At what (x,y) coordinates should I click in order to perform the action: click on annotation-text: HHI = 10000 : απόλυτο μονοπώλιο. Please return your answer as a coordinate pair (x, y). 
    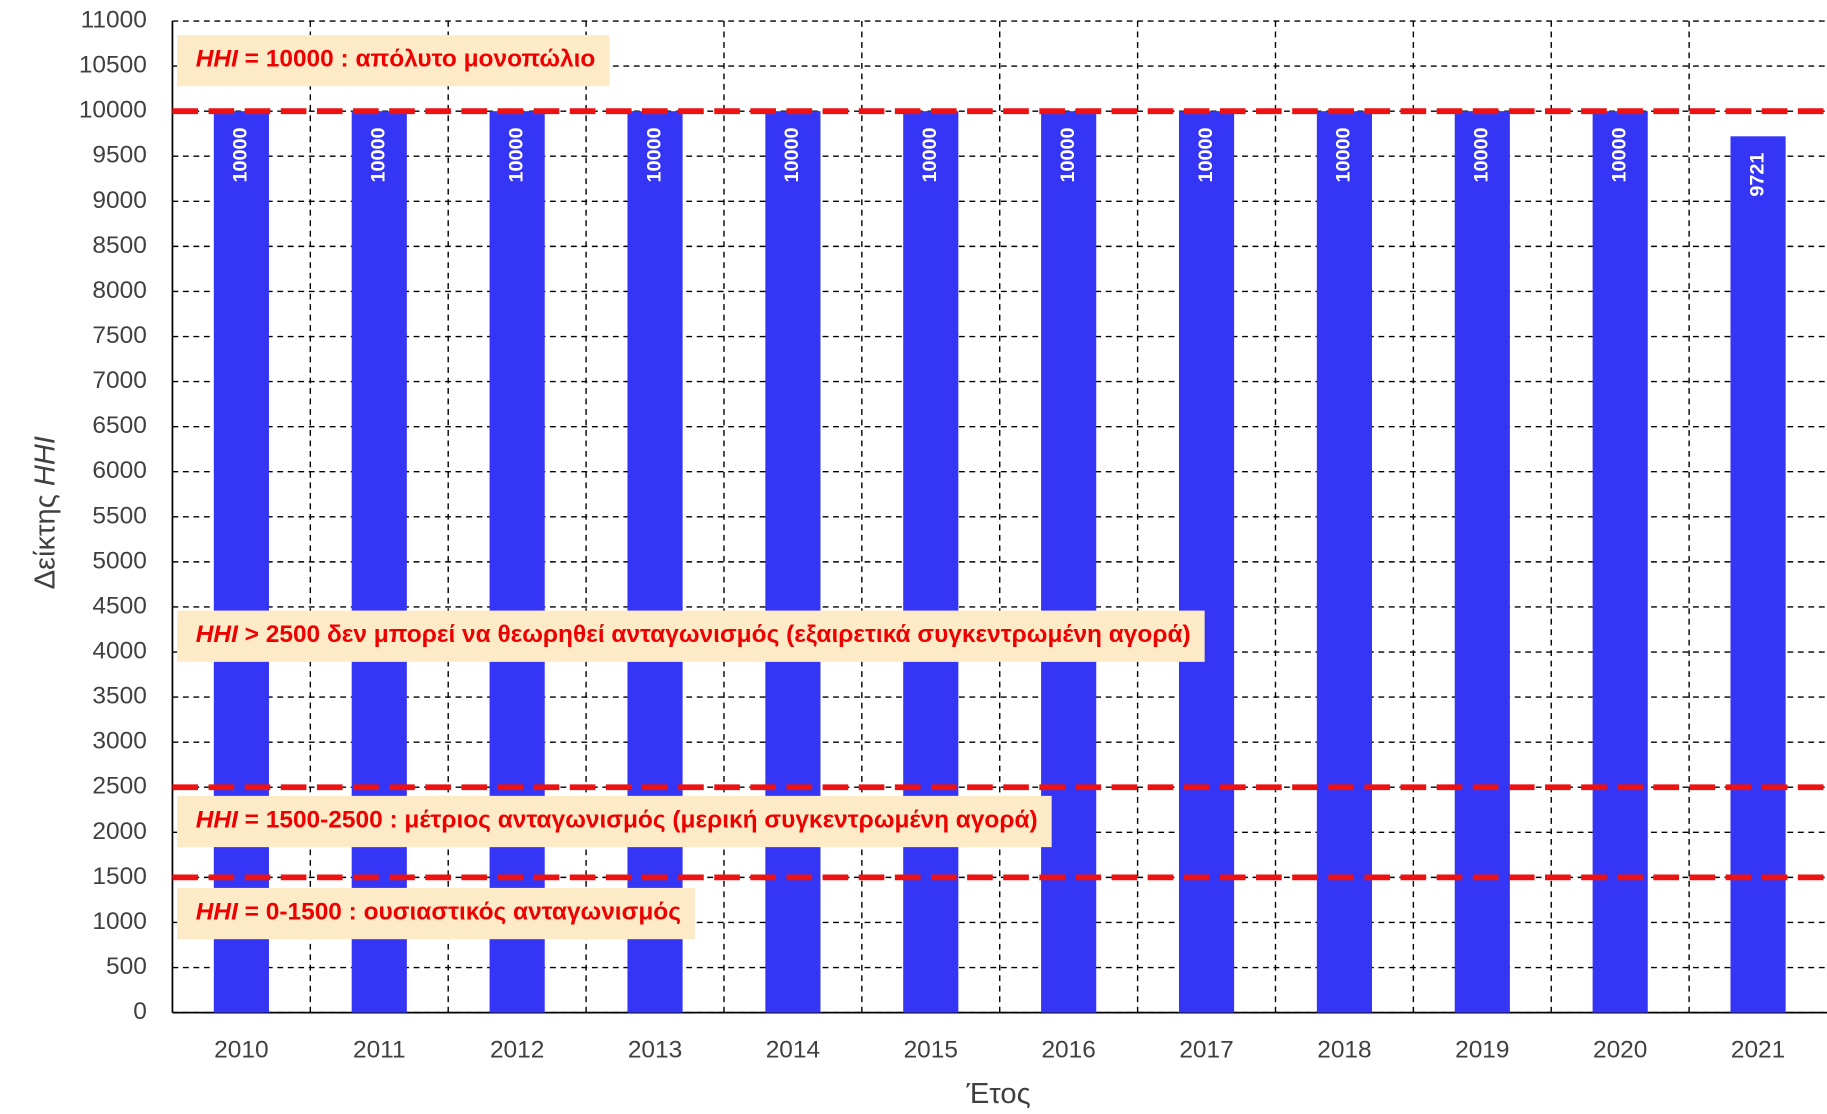
    Looking at the image, I should click on (396, 59).